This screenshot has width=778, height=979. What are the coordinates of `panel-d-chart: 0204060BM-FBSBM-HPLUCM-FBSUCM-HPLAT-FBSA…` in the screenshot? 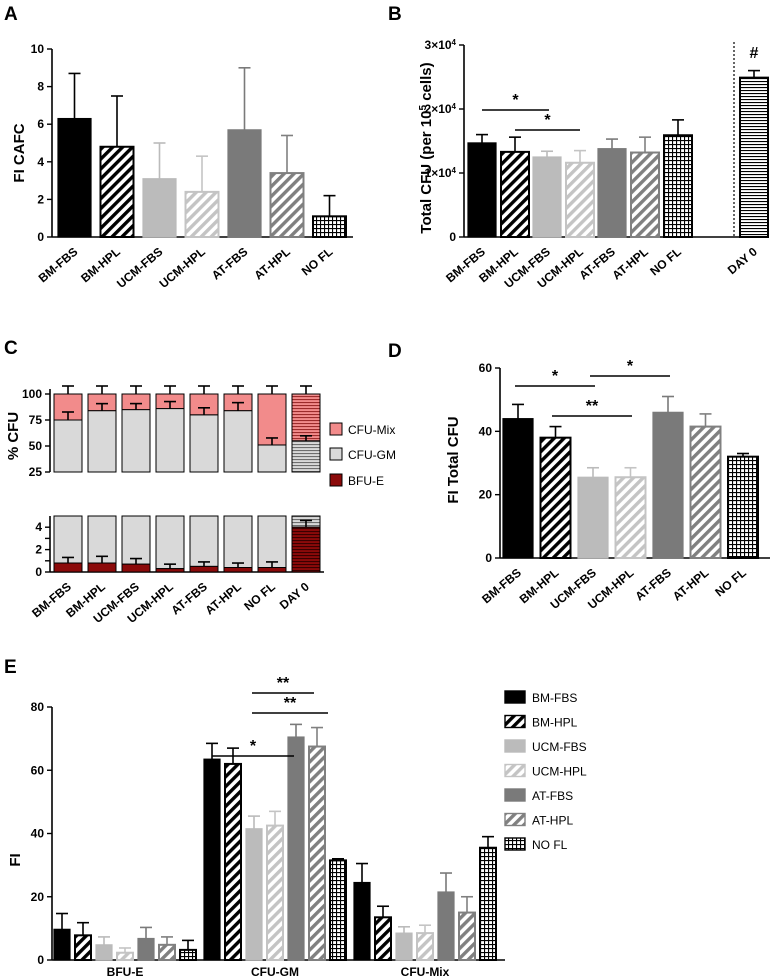 It's located at (624, 485).